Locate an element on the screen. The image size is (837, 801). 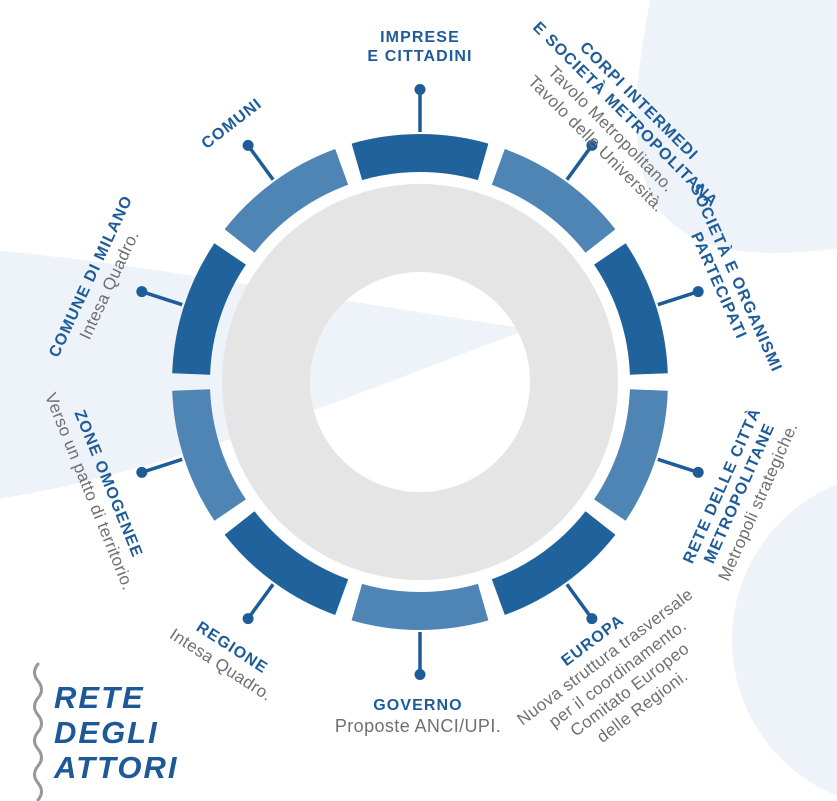
background-swash-top-right is located at coordinates (736, 126).